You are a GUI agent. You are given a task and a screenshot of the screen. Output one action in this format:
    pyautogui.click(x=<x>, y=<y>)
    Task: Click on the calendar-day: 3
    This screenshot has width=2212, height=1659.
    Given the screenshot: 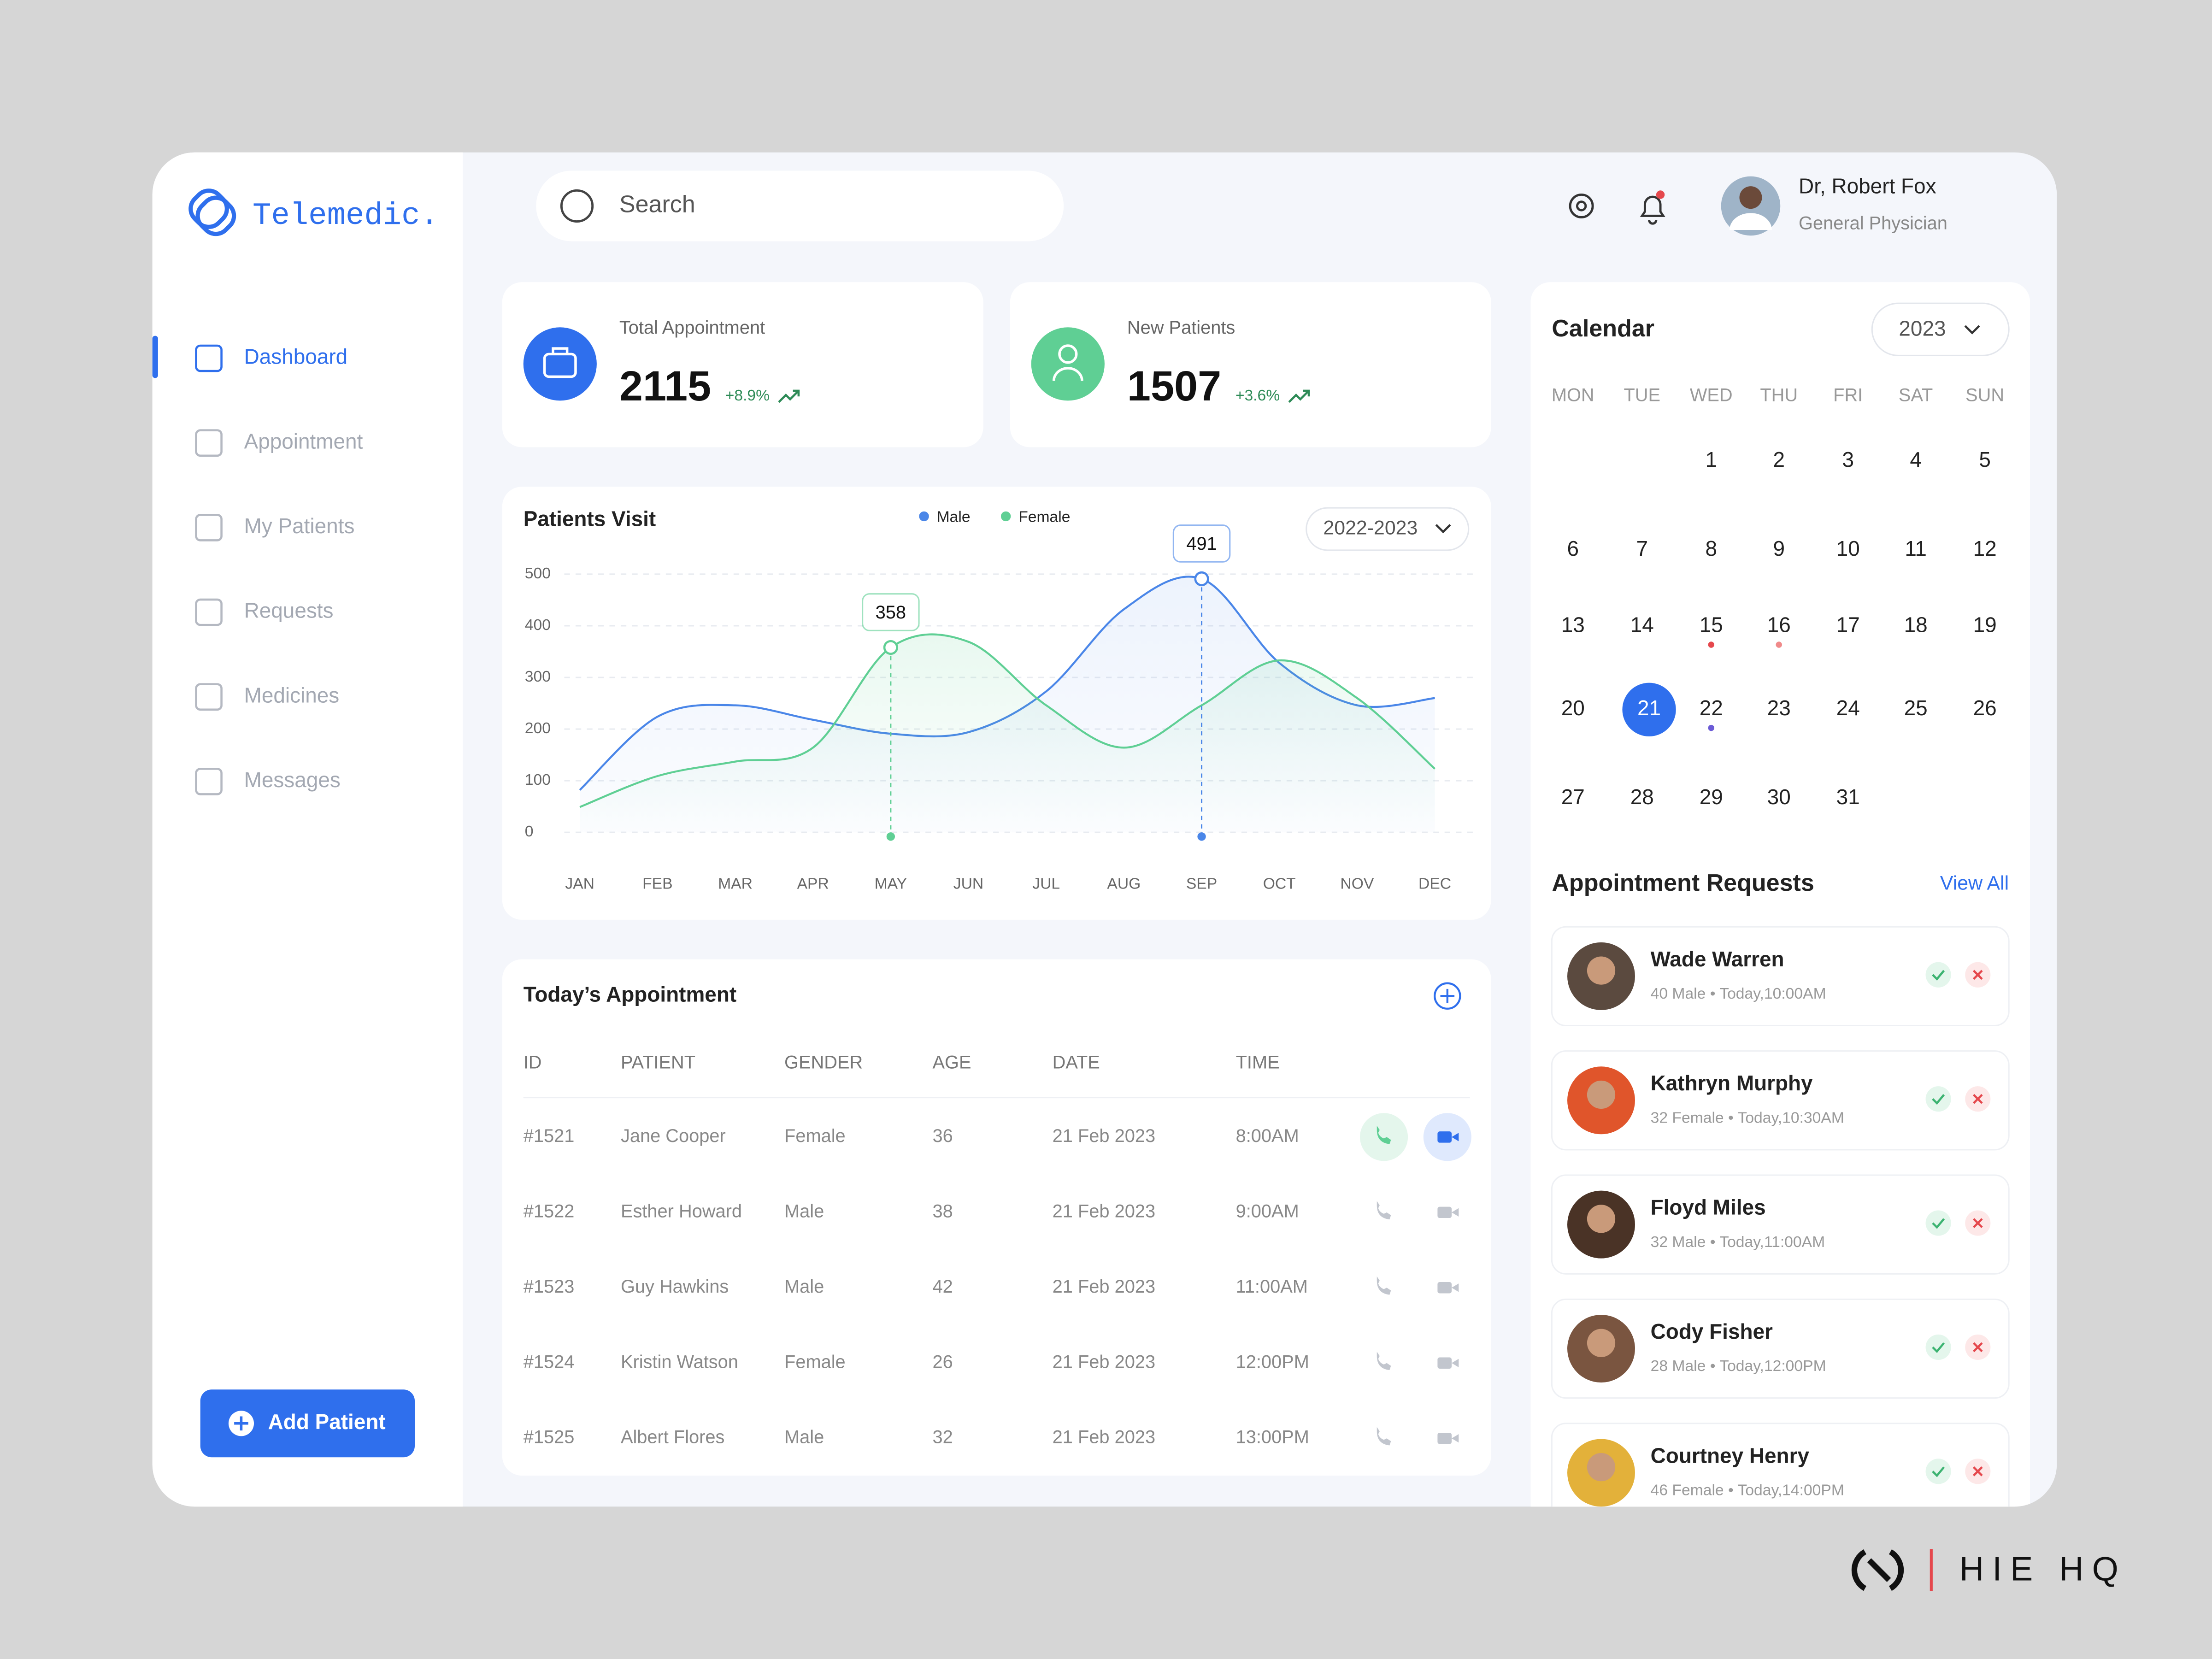 What is the action you would take?
    pyautogui.click(x=1848, y=459)
    